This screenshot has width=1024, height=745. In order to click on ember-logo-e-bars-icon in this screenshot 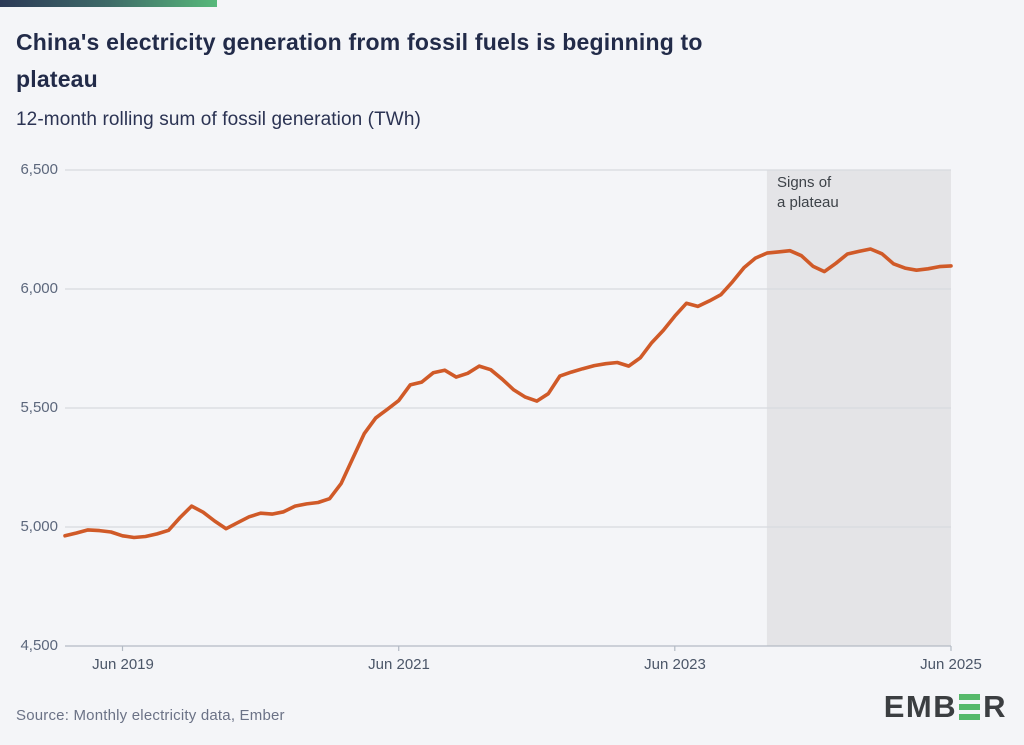, I will do `click(970, 707)`.